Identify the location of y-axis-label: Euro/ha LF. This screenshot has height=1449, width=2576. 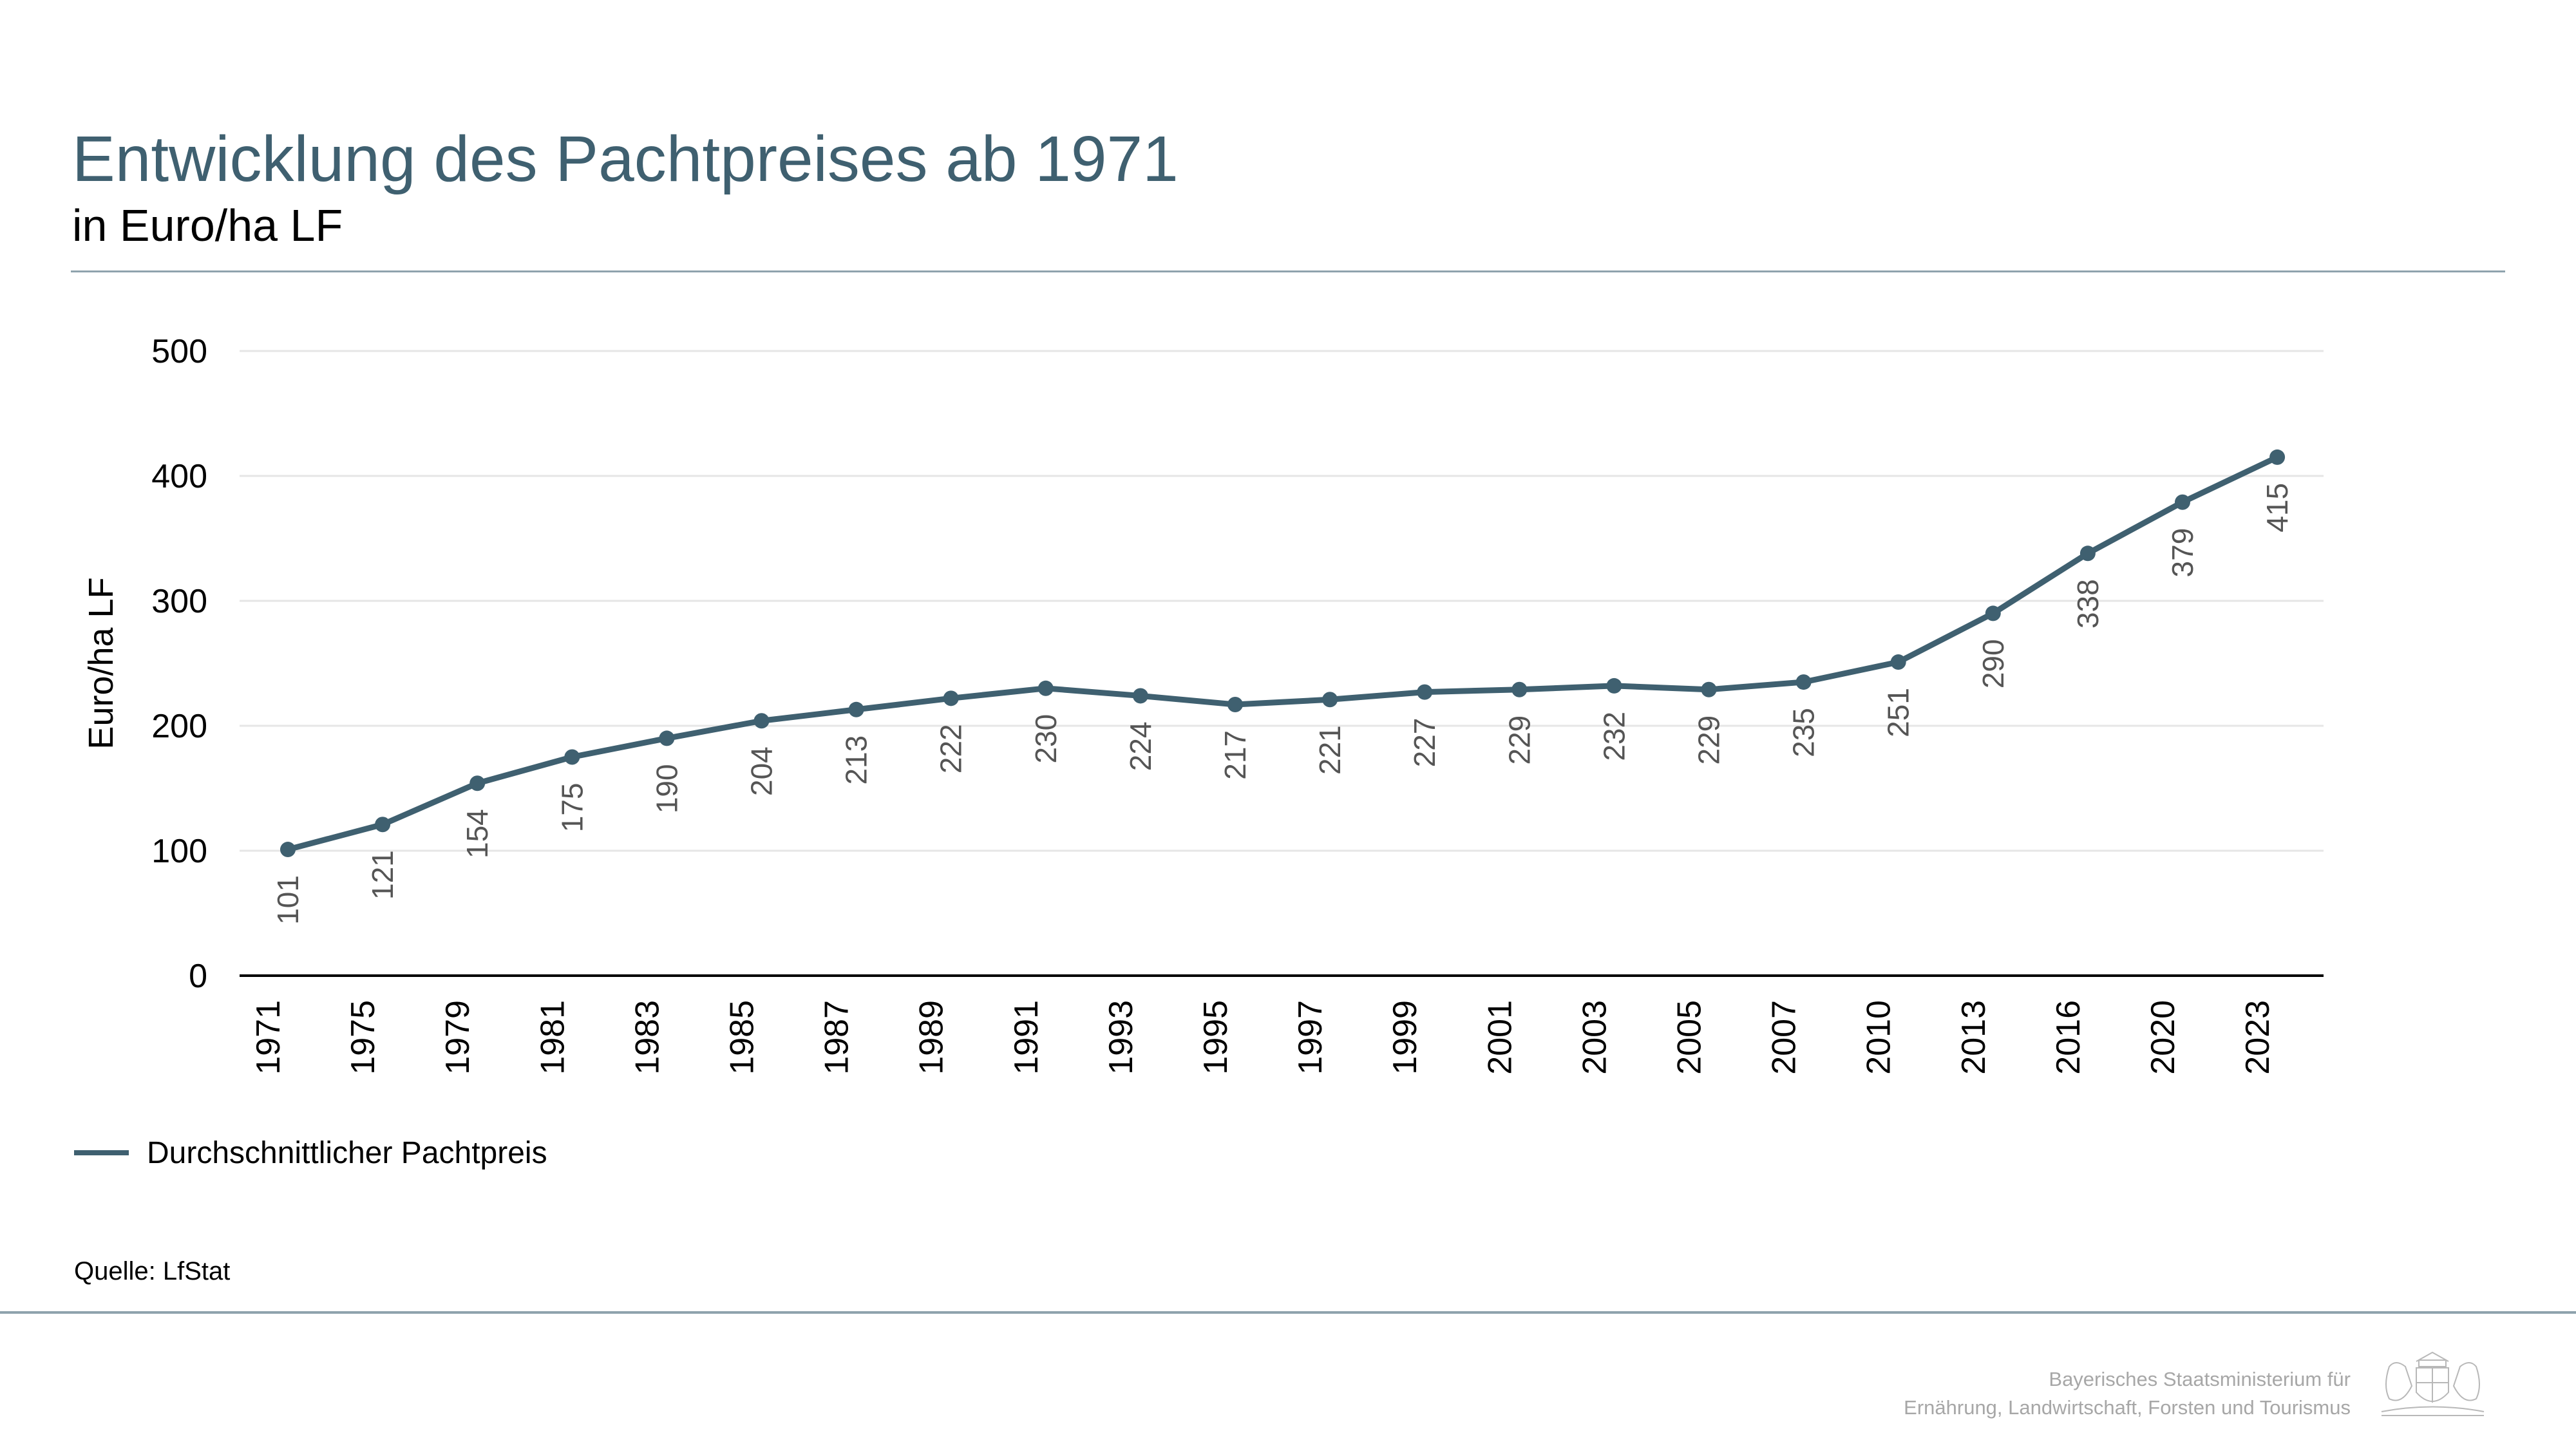
(101, 663).